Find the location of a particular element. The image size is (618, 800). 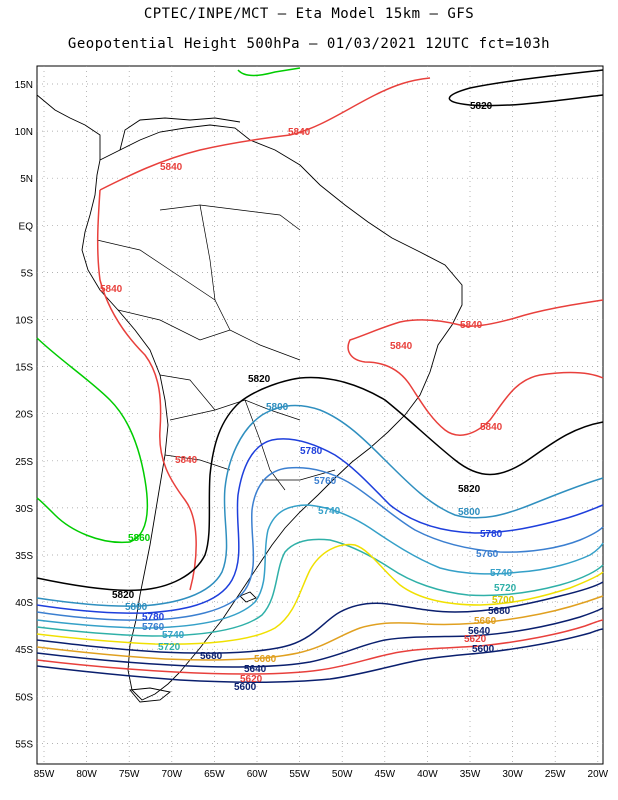

latitude-label: 35S is located at coordinates (24, 556).